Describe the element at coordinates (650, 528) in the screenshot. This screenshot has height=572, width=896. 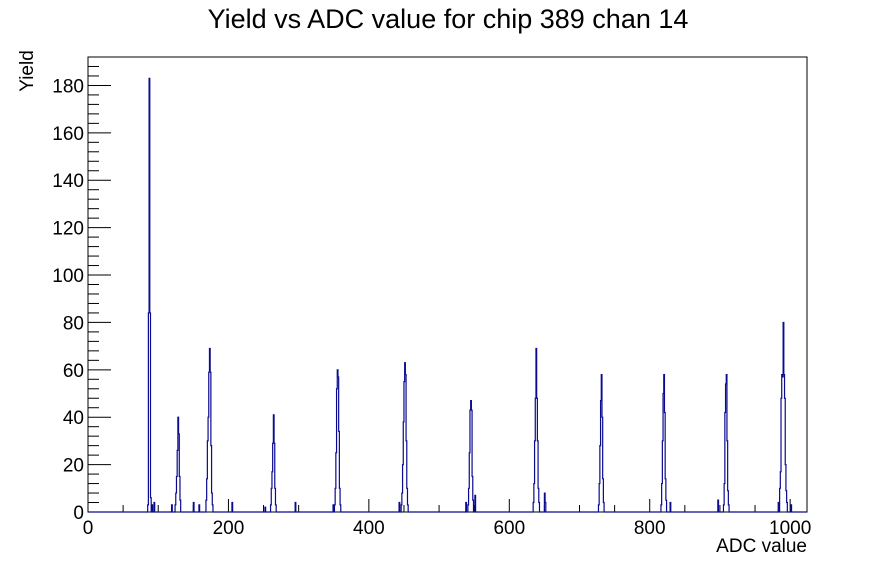
I see `x-tick-label: 800` at that location.